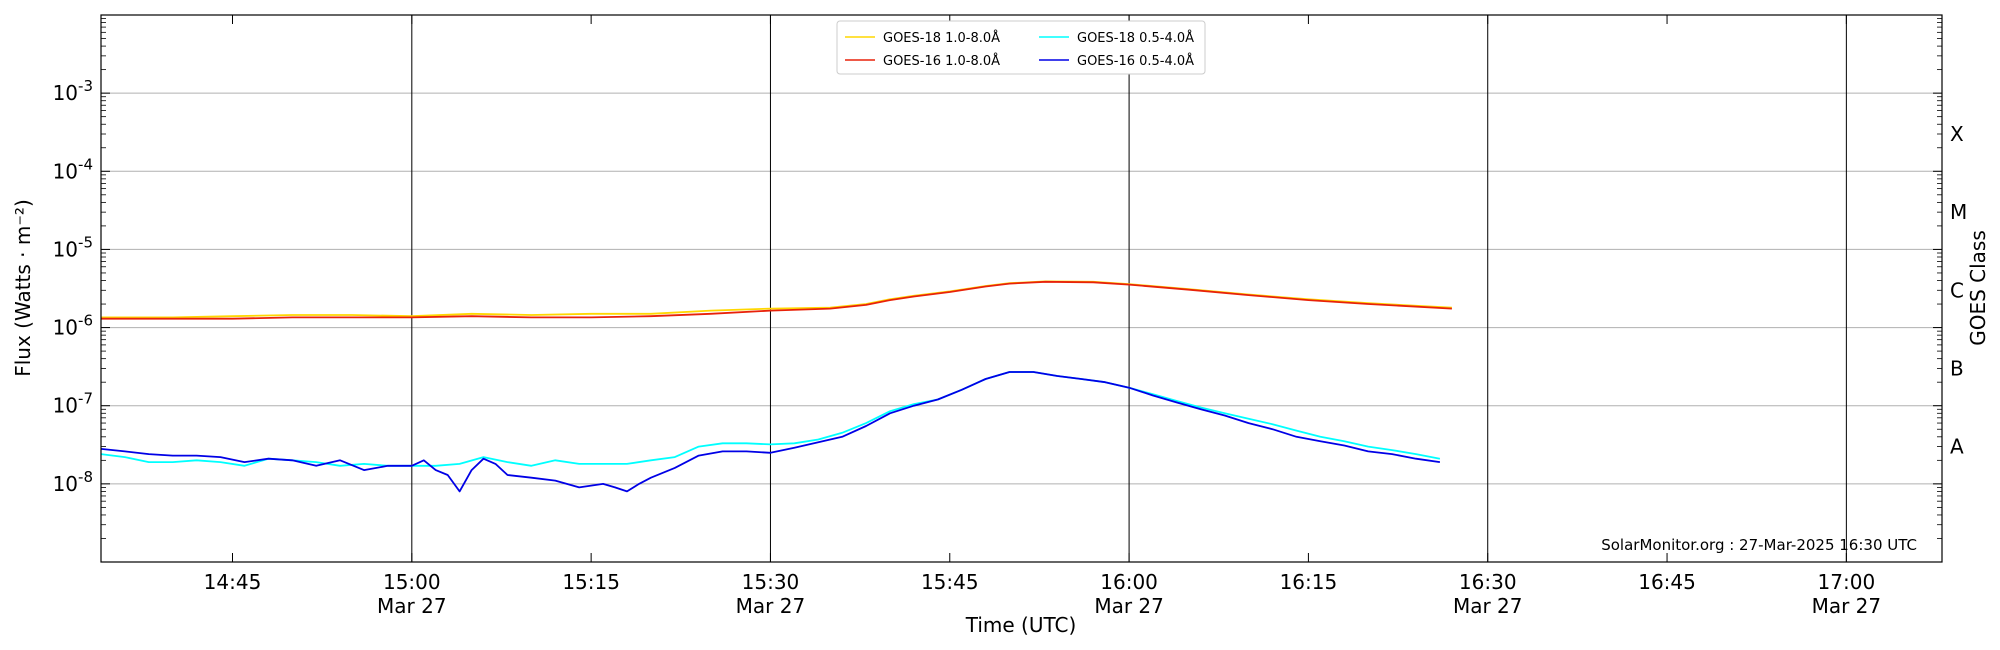 The width and height of the screenshot is (2000, 650). What do you see at coordinates (1135, 61) in the screenshot?
I see `legend-label: GOES-16 0.5-4.0Å` at bounding box center [1135, 61].